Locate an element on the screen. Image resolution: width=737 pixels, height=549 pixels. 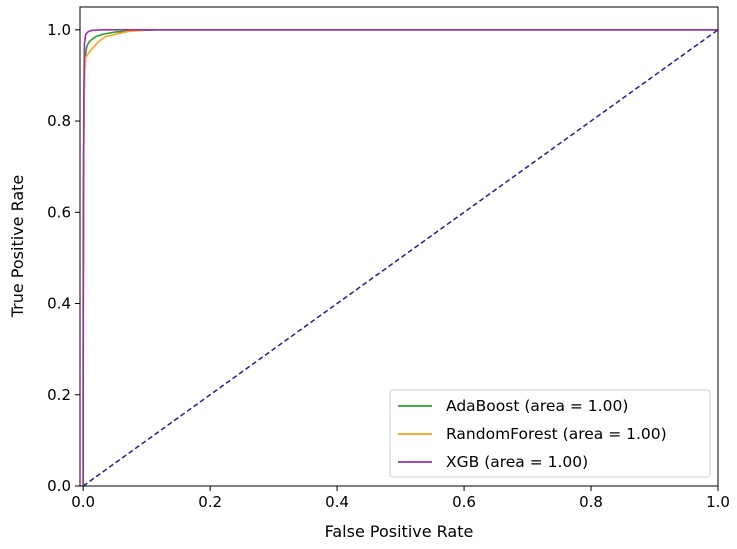
y-tick-label: 0.2 is located at coordinates (59, 395).